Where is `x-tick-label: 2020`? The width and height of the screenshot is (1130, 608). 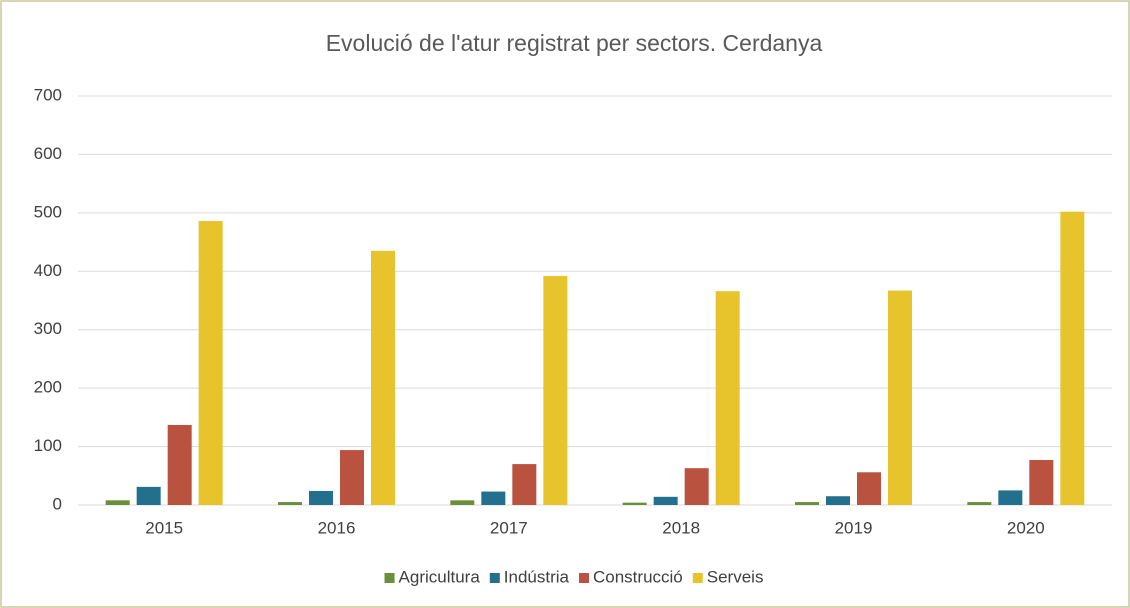 x-tick-label: 2020 is located at coordinates (1026, 527).